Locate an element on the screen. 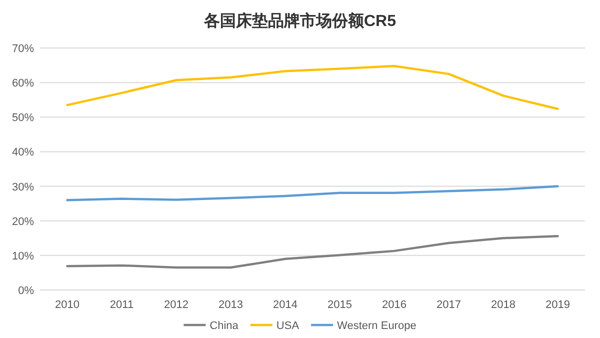  y-tick-label: 70% is located at coordinates (23, 49).